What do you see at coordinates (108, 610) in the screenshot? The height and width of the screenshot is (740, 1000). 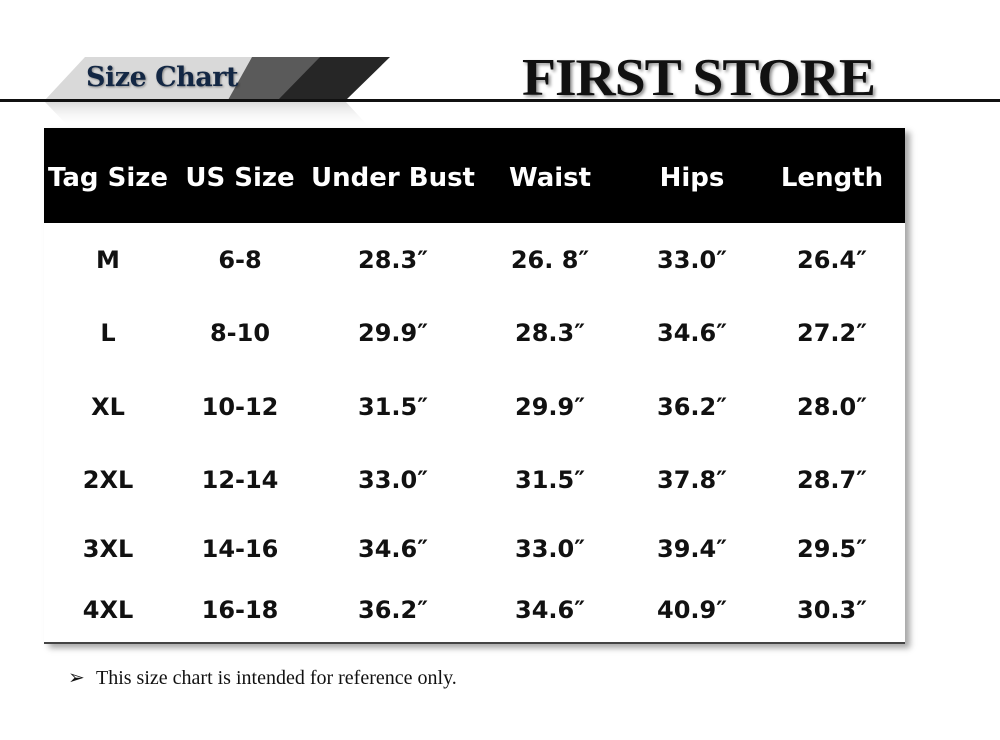 I see `table-cell: 4XL` at bounding box center [108, 610].